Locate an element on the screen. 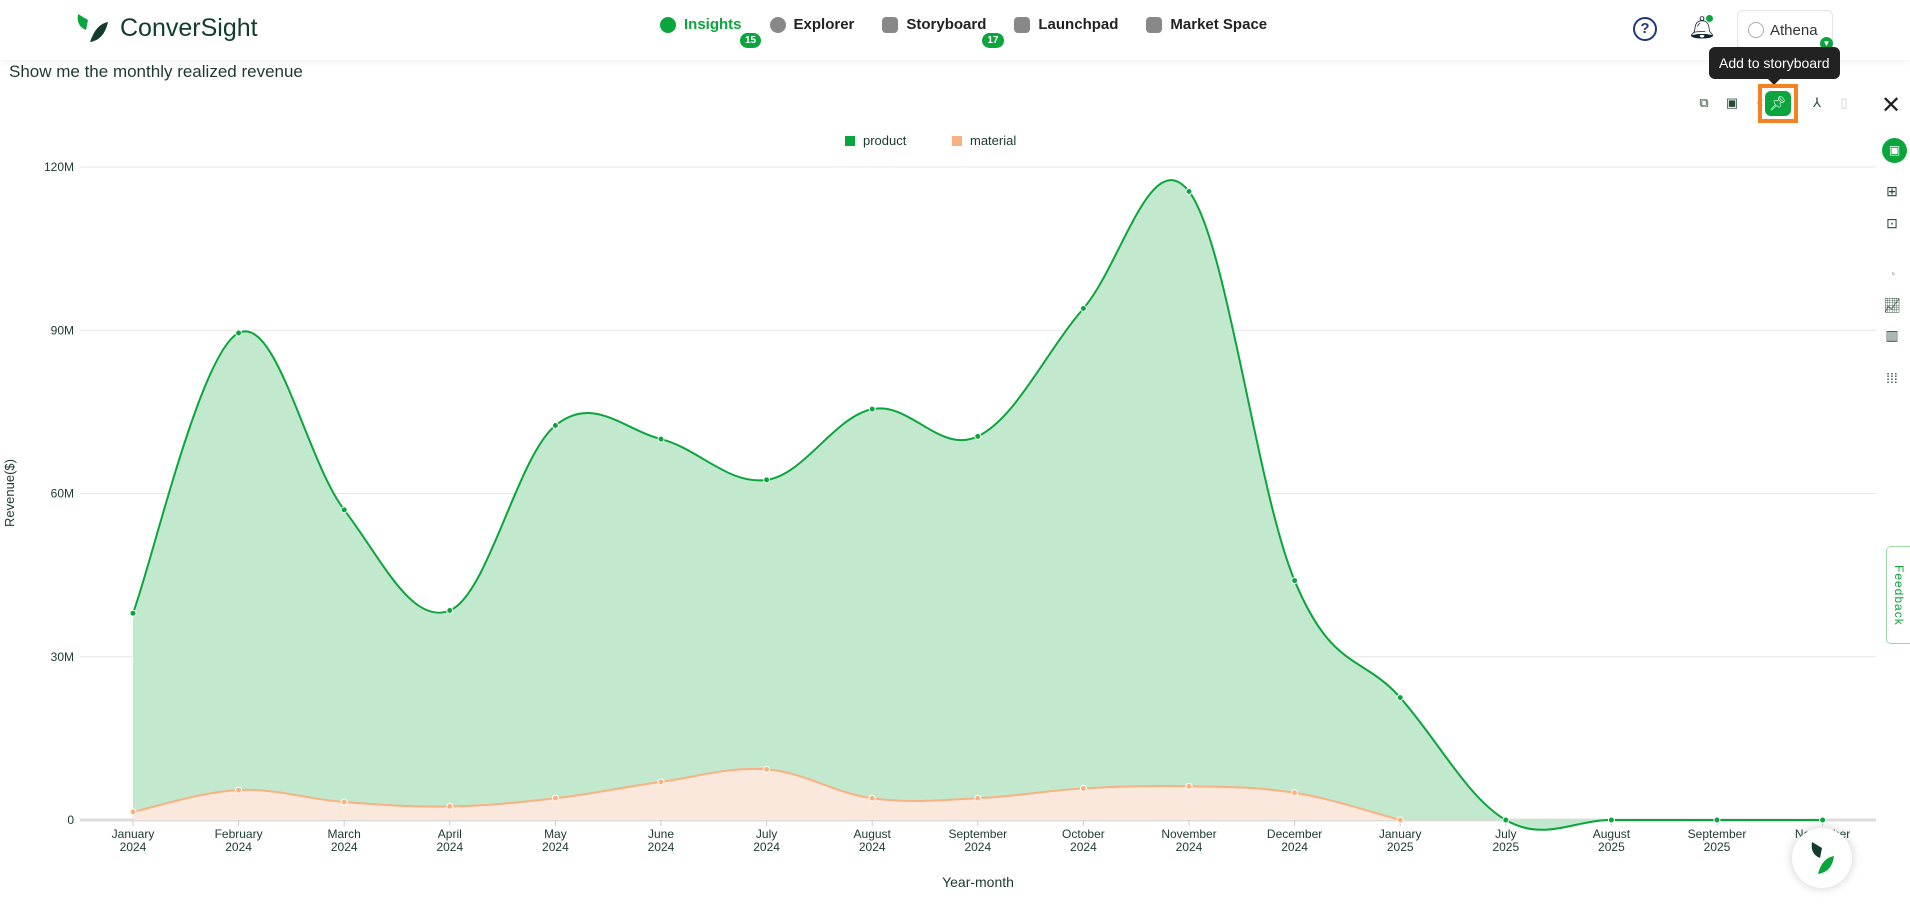  table-icon: ⊞ is located at coordinates (1892, 191).